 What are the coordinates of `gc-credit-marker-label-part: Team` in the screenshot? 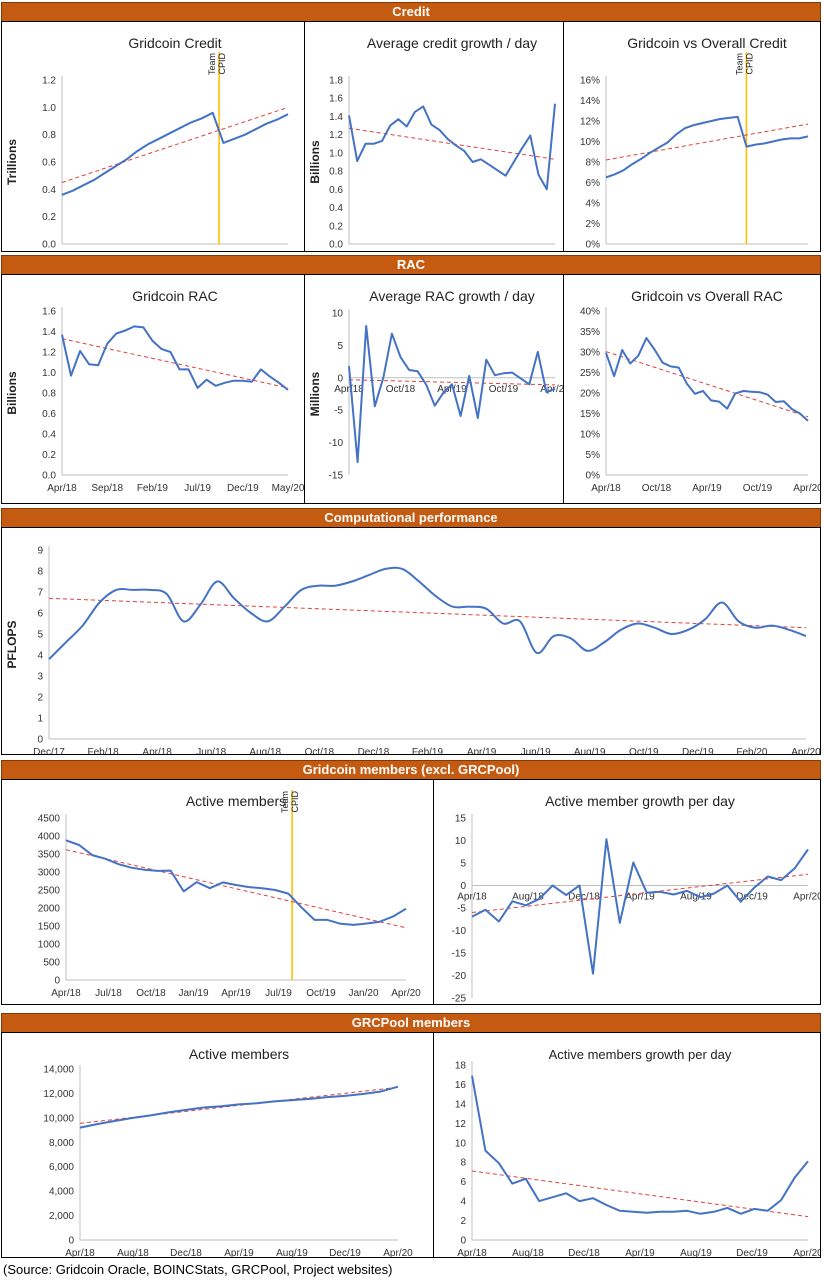 It's located at (212, 64).